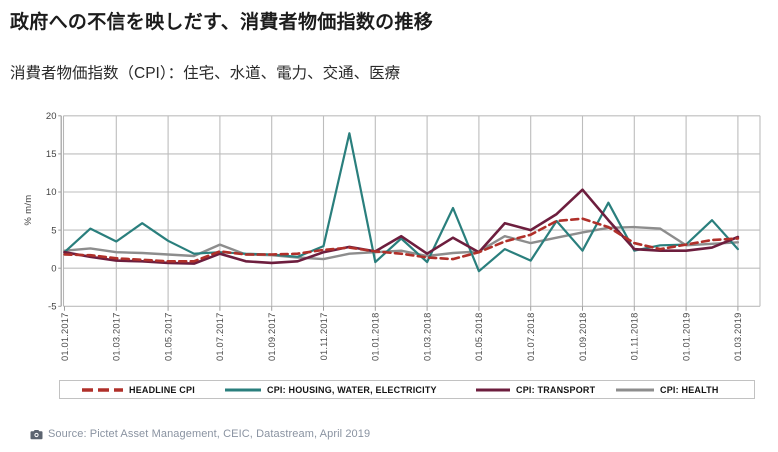  What do you see at coordinates (51, 192) in the screenshot?
I see `y-tick-label: 10` at bounding box center [51, 192].